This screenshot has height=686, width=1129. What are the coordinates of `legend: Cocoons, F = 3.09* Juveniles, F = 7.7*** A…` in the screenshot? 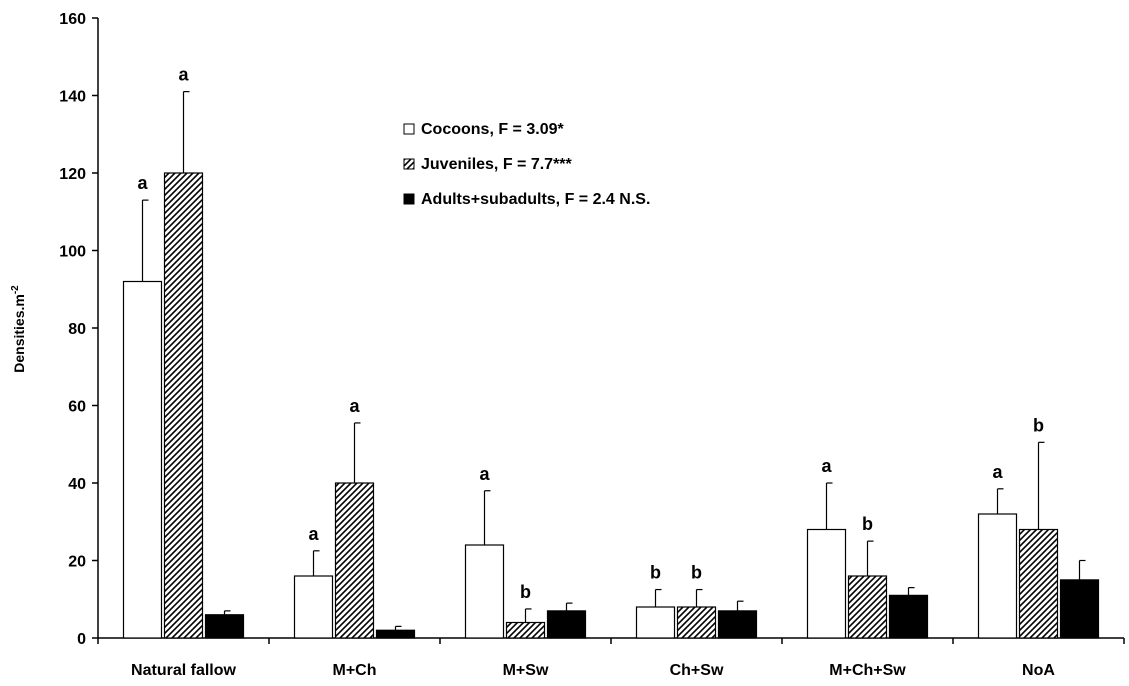 It's located at (526, 164).